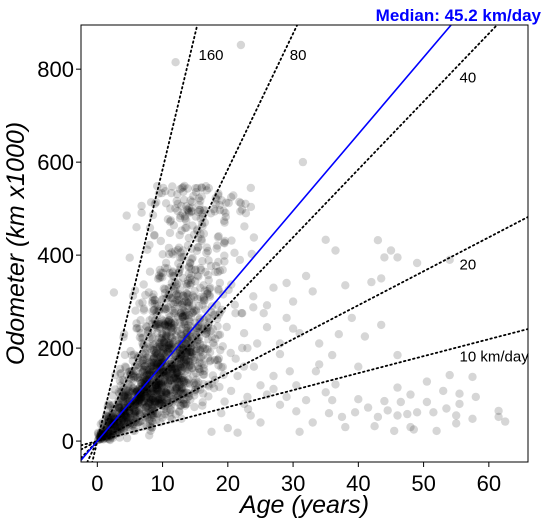 This screenshot has width=547, height=524. Describe the element at coordinates (55, 348) in the screenshot. I see `y-tick-label: 200` at that location.